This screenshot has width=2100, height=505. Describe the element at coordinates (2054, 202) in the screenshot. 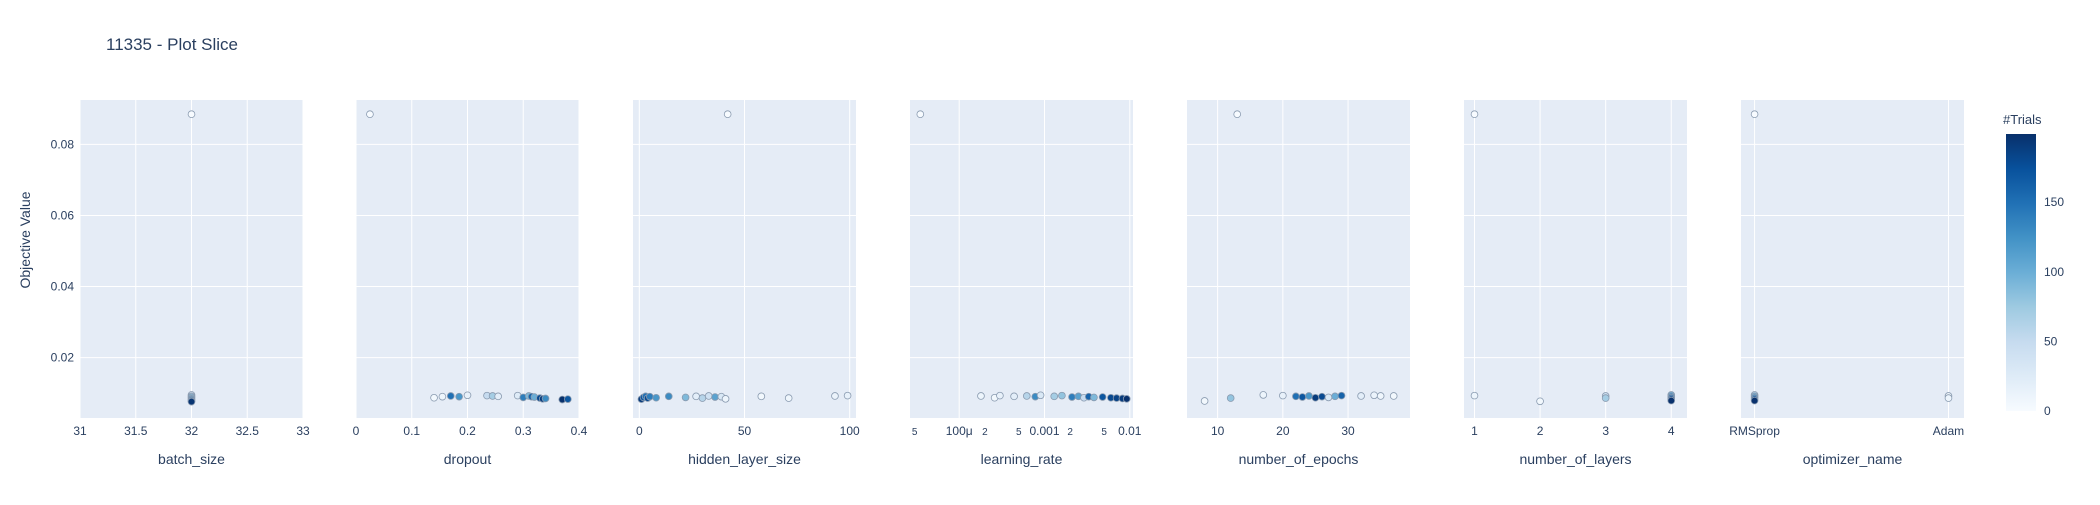

I see `colorbar-tick-label: 150` at that location.